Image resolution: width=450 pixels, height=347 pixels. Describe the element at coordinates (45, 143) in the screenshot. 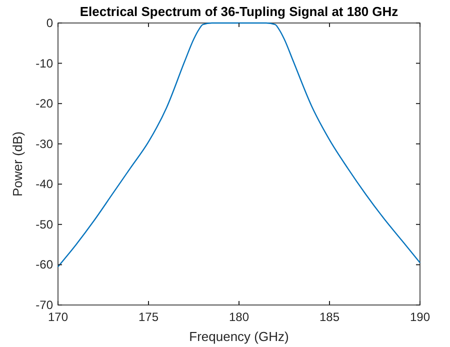

I see `y-tick-label: -30` at that location.